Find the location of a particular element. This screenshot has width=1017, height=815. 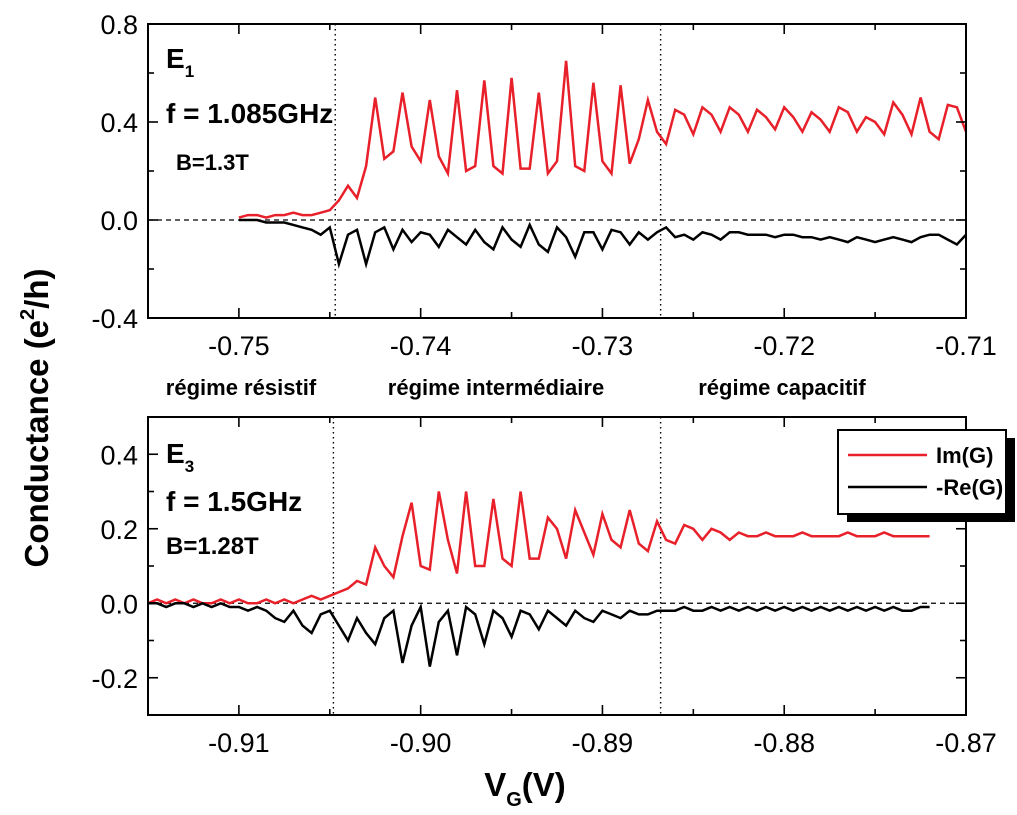

panel-top-y-tick-label: -0.4 is located at coordinates (114, 319).